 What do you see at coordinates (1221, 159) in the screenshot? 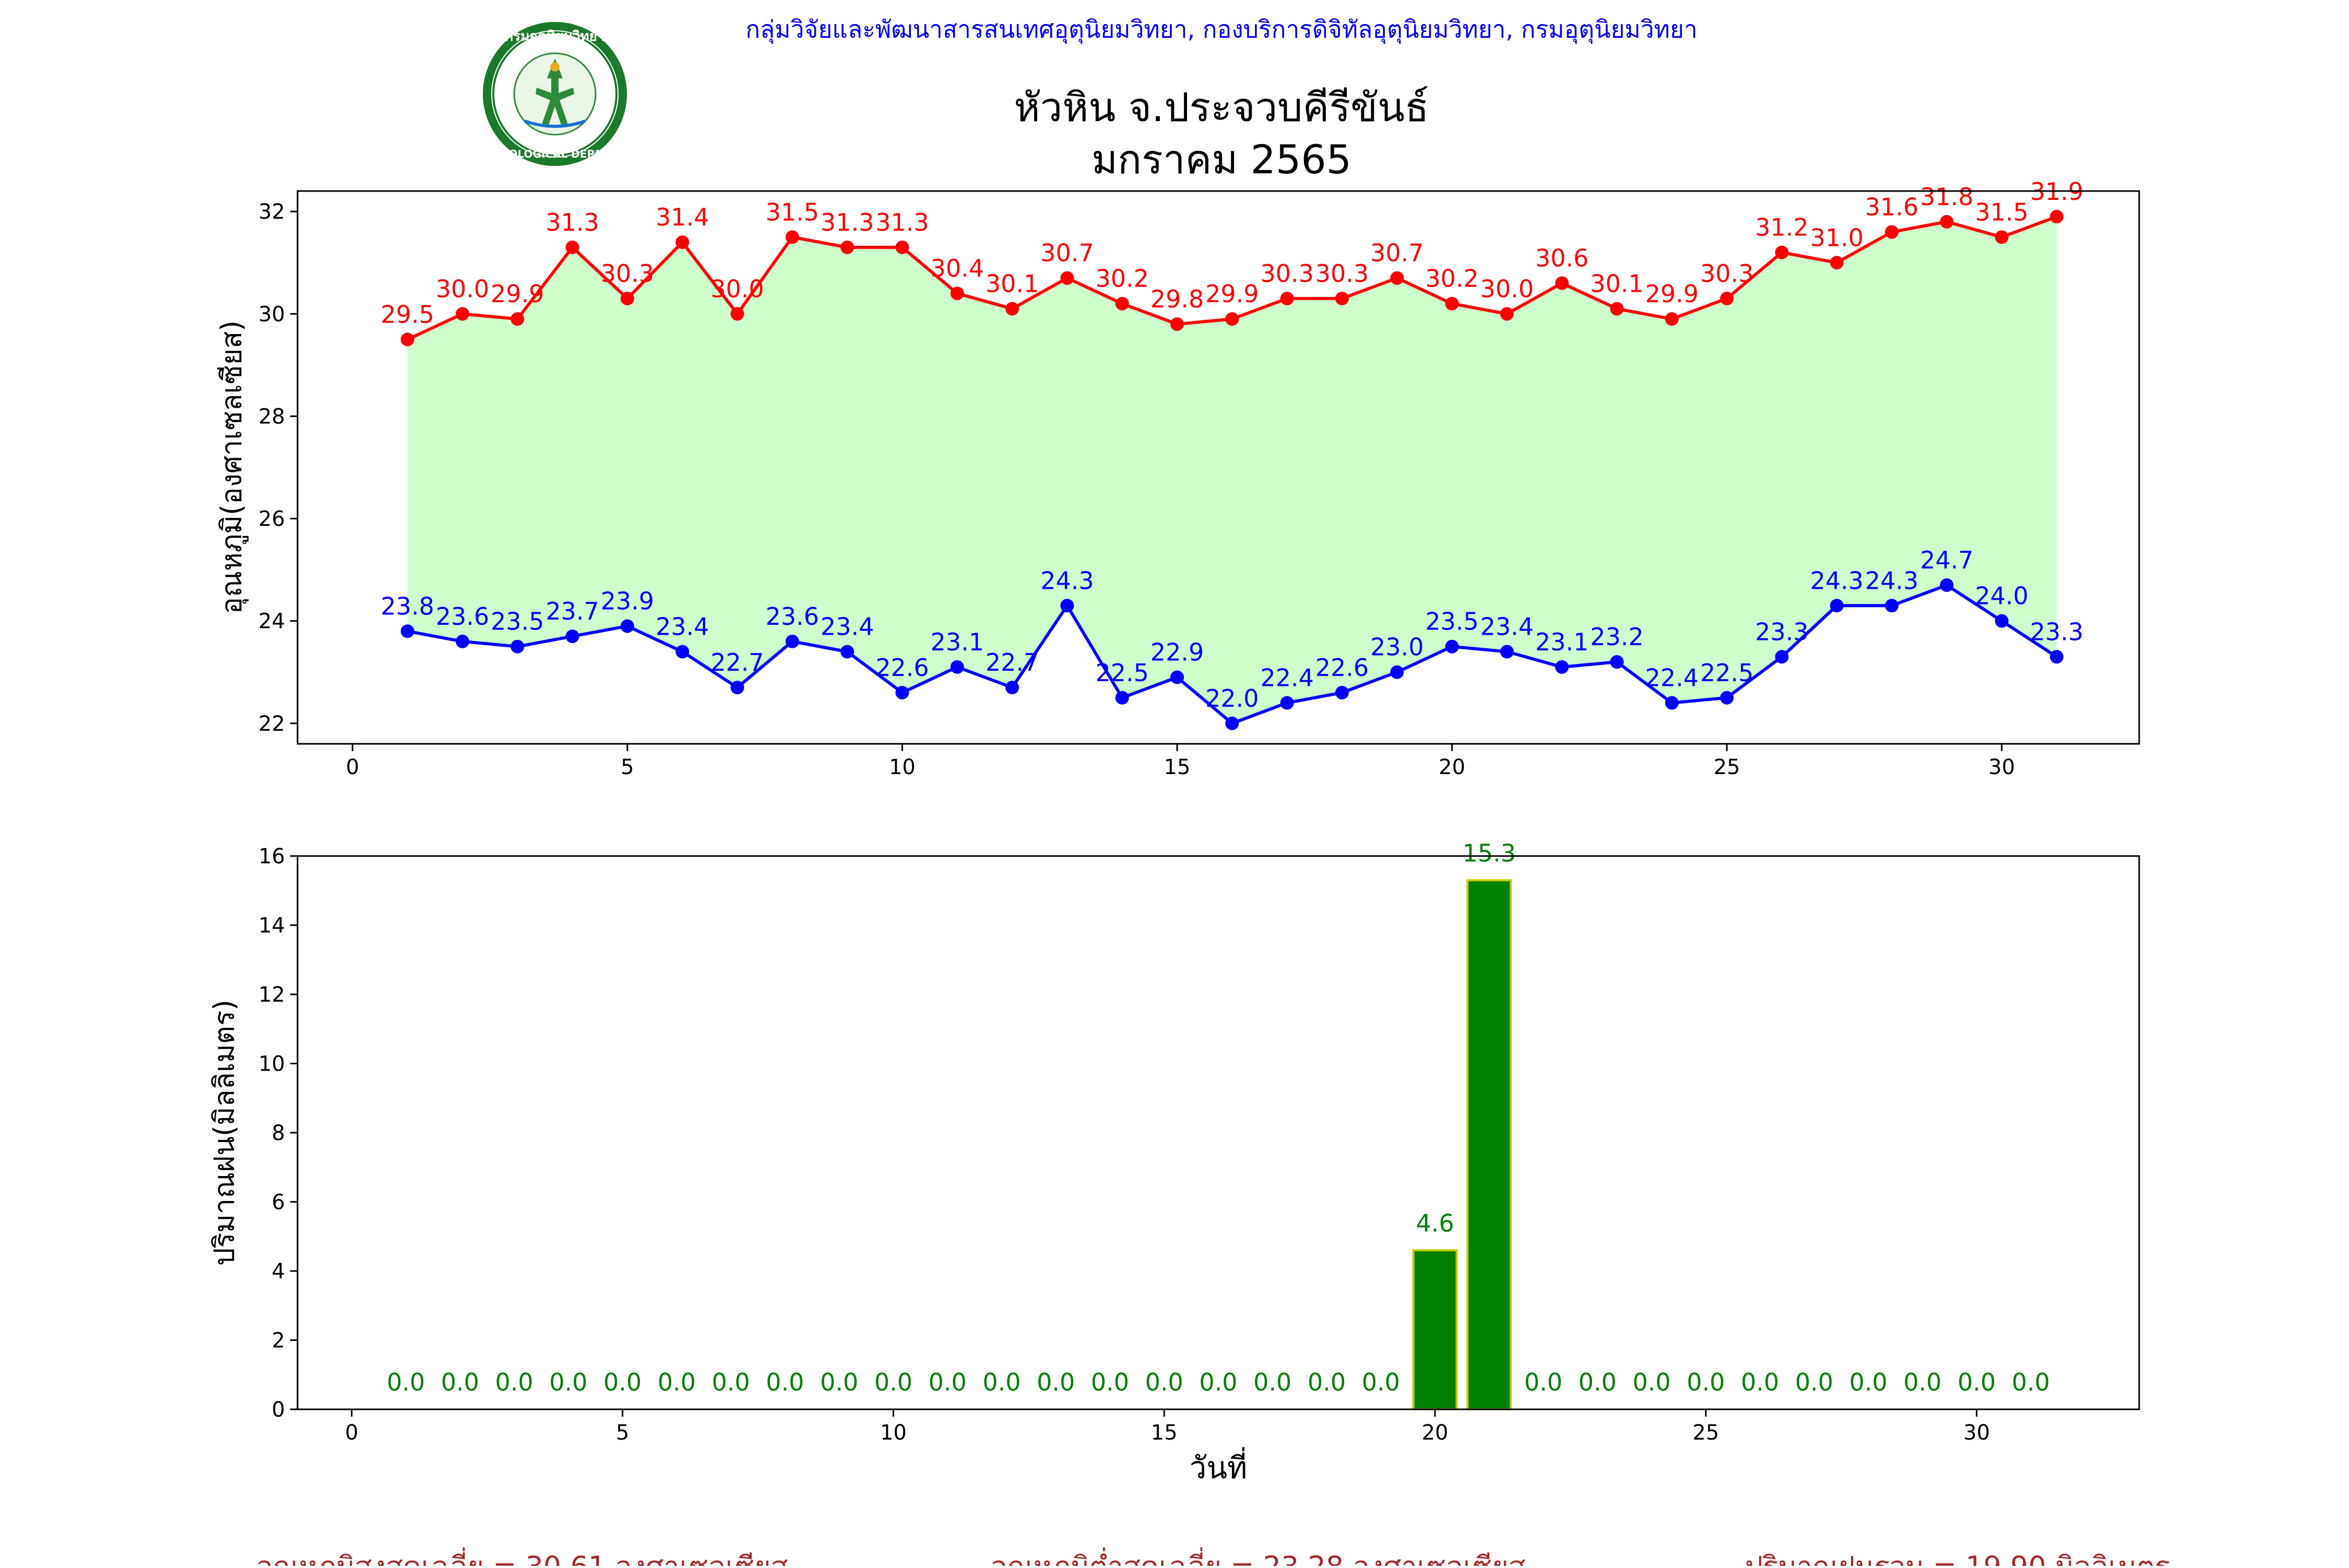
I see `month-title: มกราคม 2565` at bounding box center [1221, 159].